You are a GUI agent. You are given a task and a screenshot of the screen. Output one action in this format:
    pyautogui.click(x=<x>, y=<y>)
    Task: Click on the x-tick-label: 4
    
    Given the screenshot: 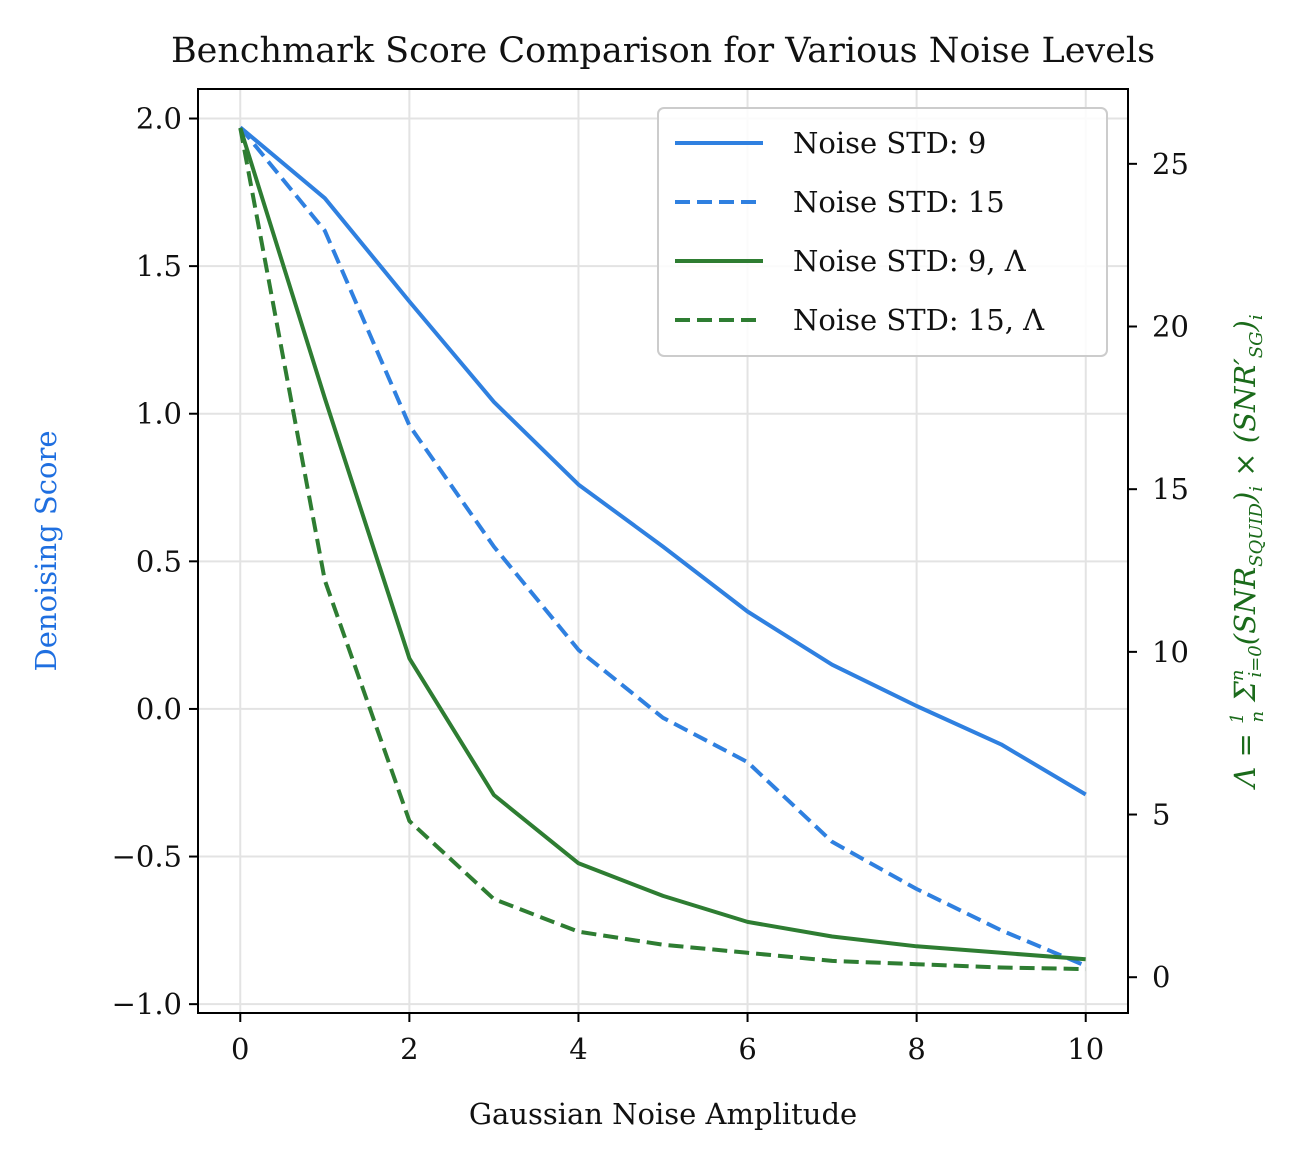 What is the action you would take?
    pyautogui.click(x=578, y=1049)
    